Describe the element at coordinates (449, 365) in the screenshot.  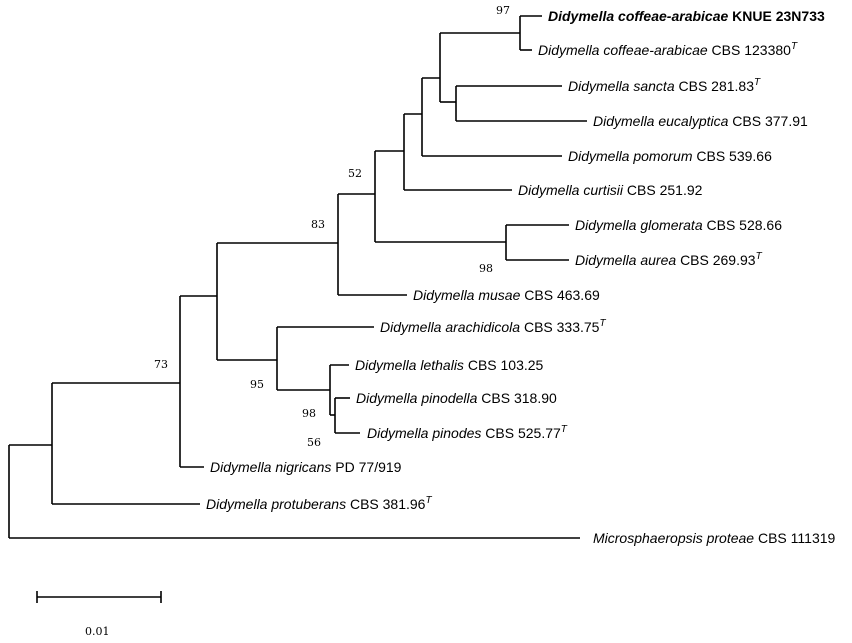
I see `taxon-label: Didymella lethalis CBS 103.25` at that location.